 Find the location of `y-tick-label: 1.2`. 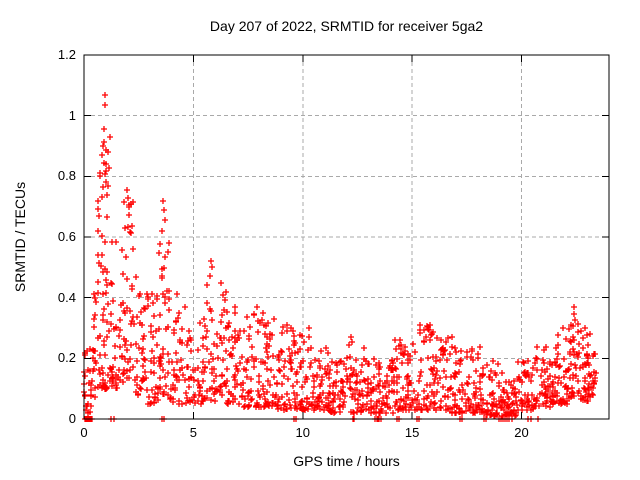

y-tick-label: 1.2 is located at coordinates (66, 54).